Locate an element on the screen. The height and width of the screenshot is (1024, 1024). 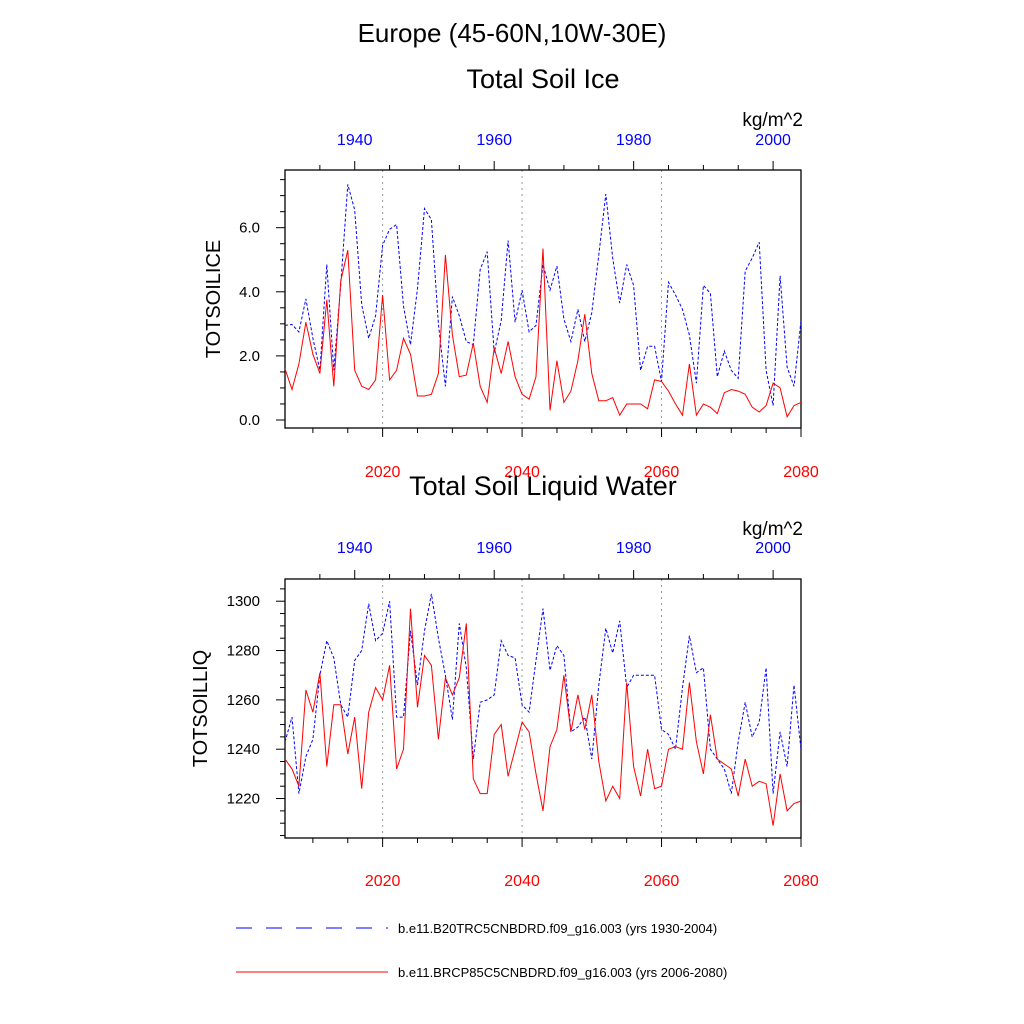
y-tick-label: 2.0 is located at coordinates (249, 356).